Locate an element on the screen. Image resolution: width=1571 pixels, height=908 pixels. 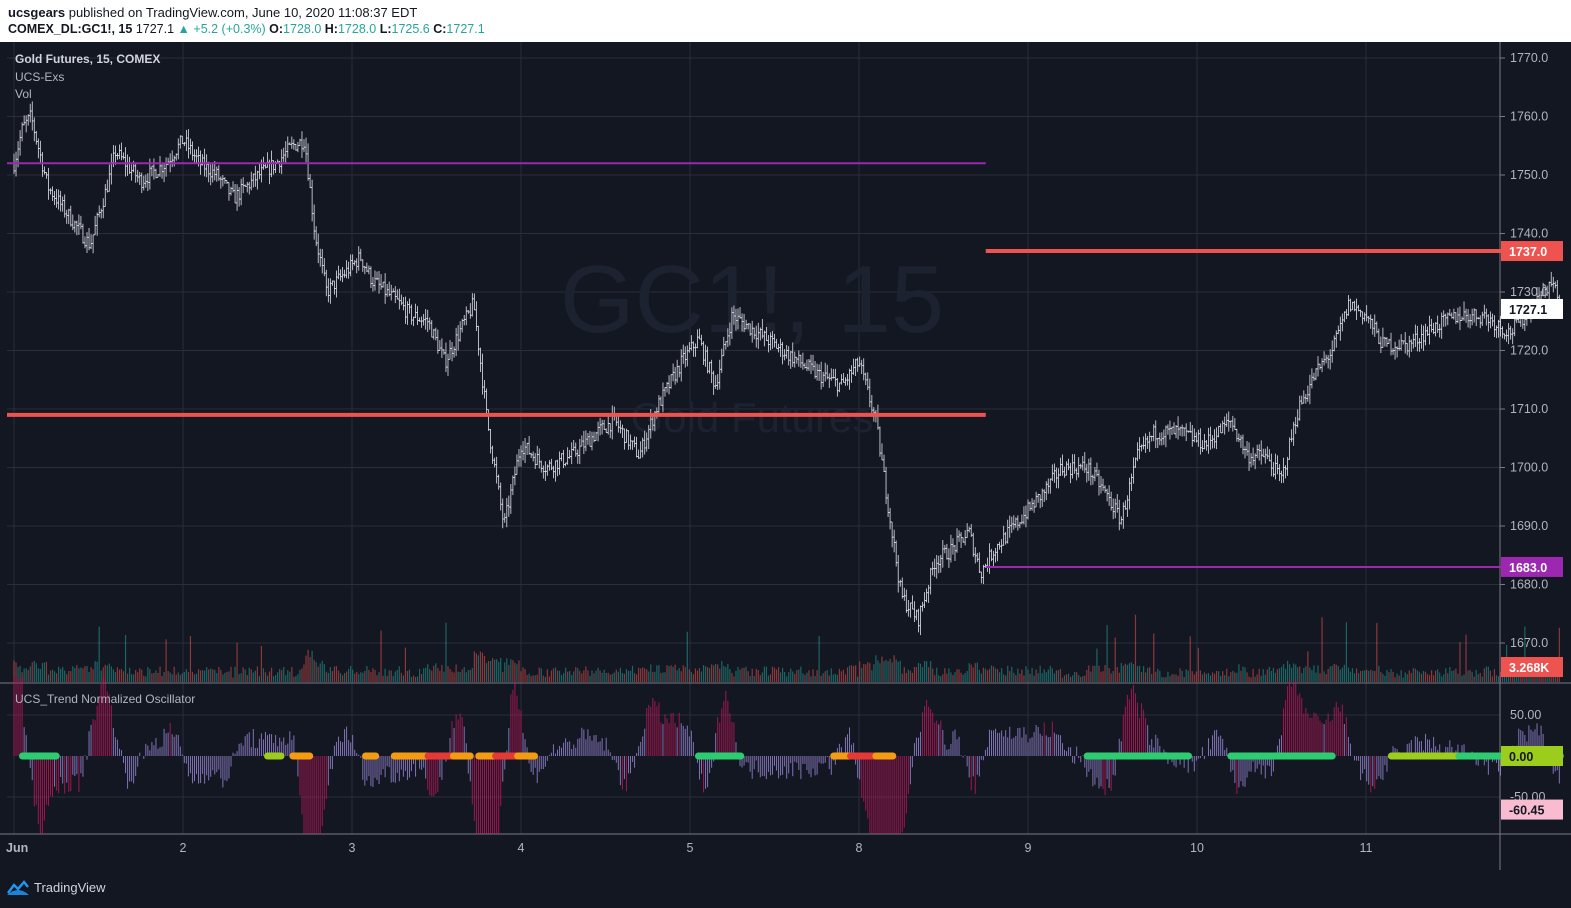
last-price: 1727.1 is located at coordinates (155, 29).